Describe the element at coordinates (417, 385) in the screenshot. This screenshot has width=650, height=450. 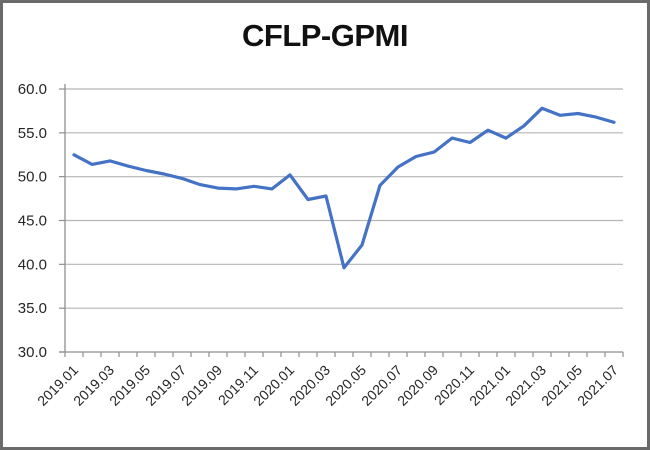
I see `x-tick-label: 2020.09` at that location.